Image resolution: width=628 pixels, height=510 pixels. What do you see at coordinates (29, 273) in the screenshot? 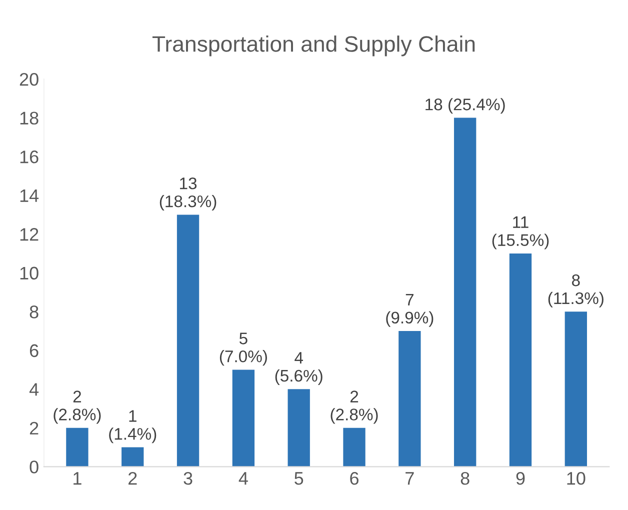
I see `y-tick-label: 10` at bounding box center [29, 273].